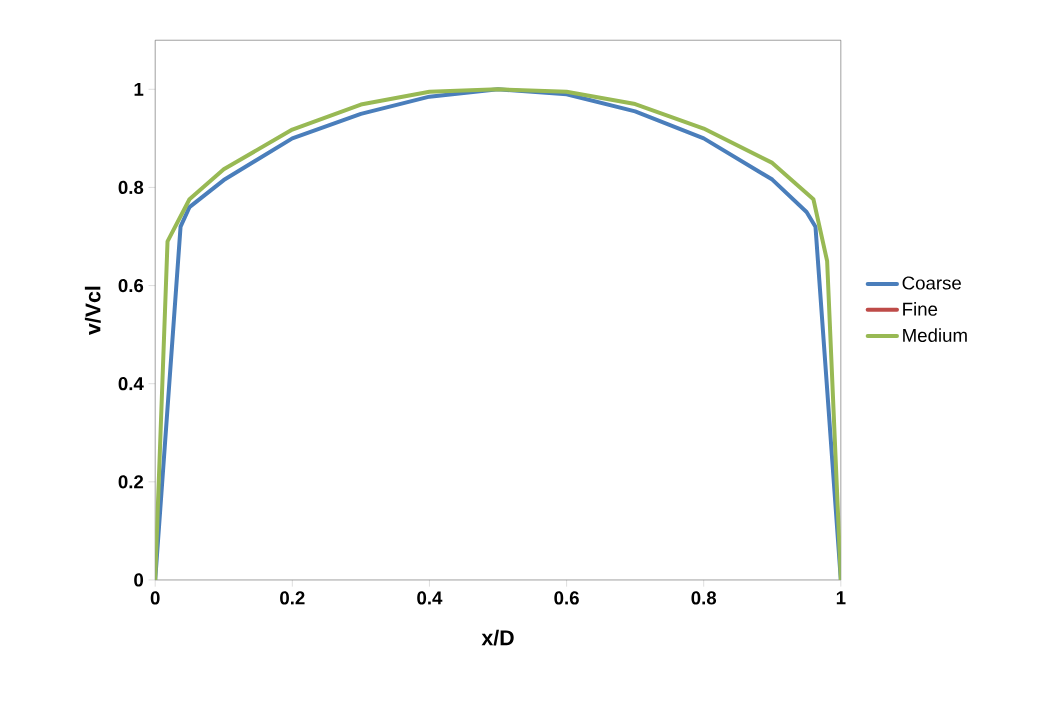 The height and width of the screenshot is (723, 1054). I want to click on y-tick-label: 1, so click(139, 89).